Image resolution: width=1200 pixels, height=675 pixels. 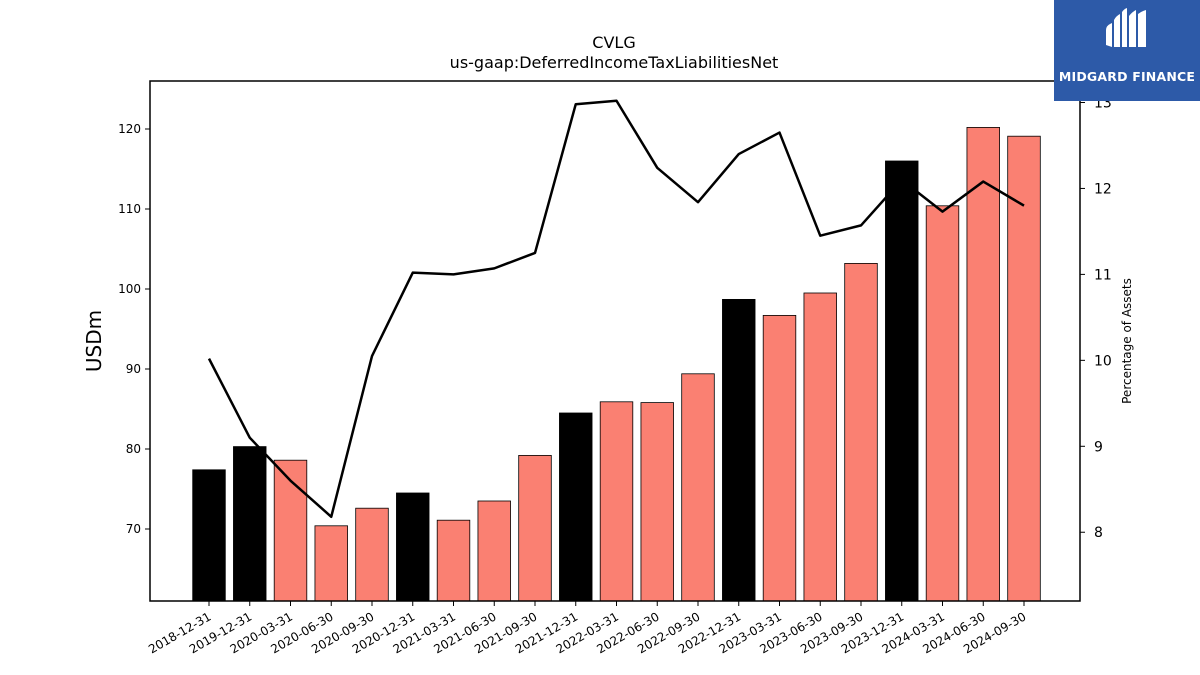 What do you see at coordinates (129, 209) in the screenshot?
I see `y-tick-label: 110` at bounding box center [129, 209].